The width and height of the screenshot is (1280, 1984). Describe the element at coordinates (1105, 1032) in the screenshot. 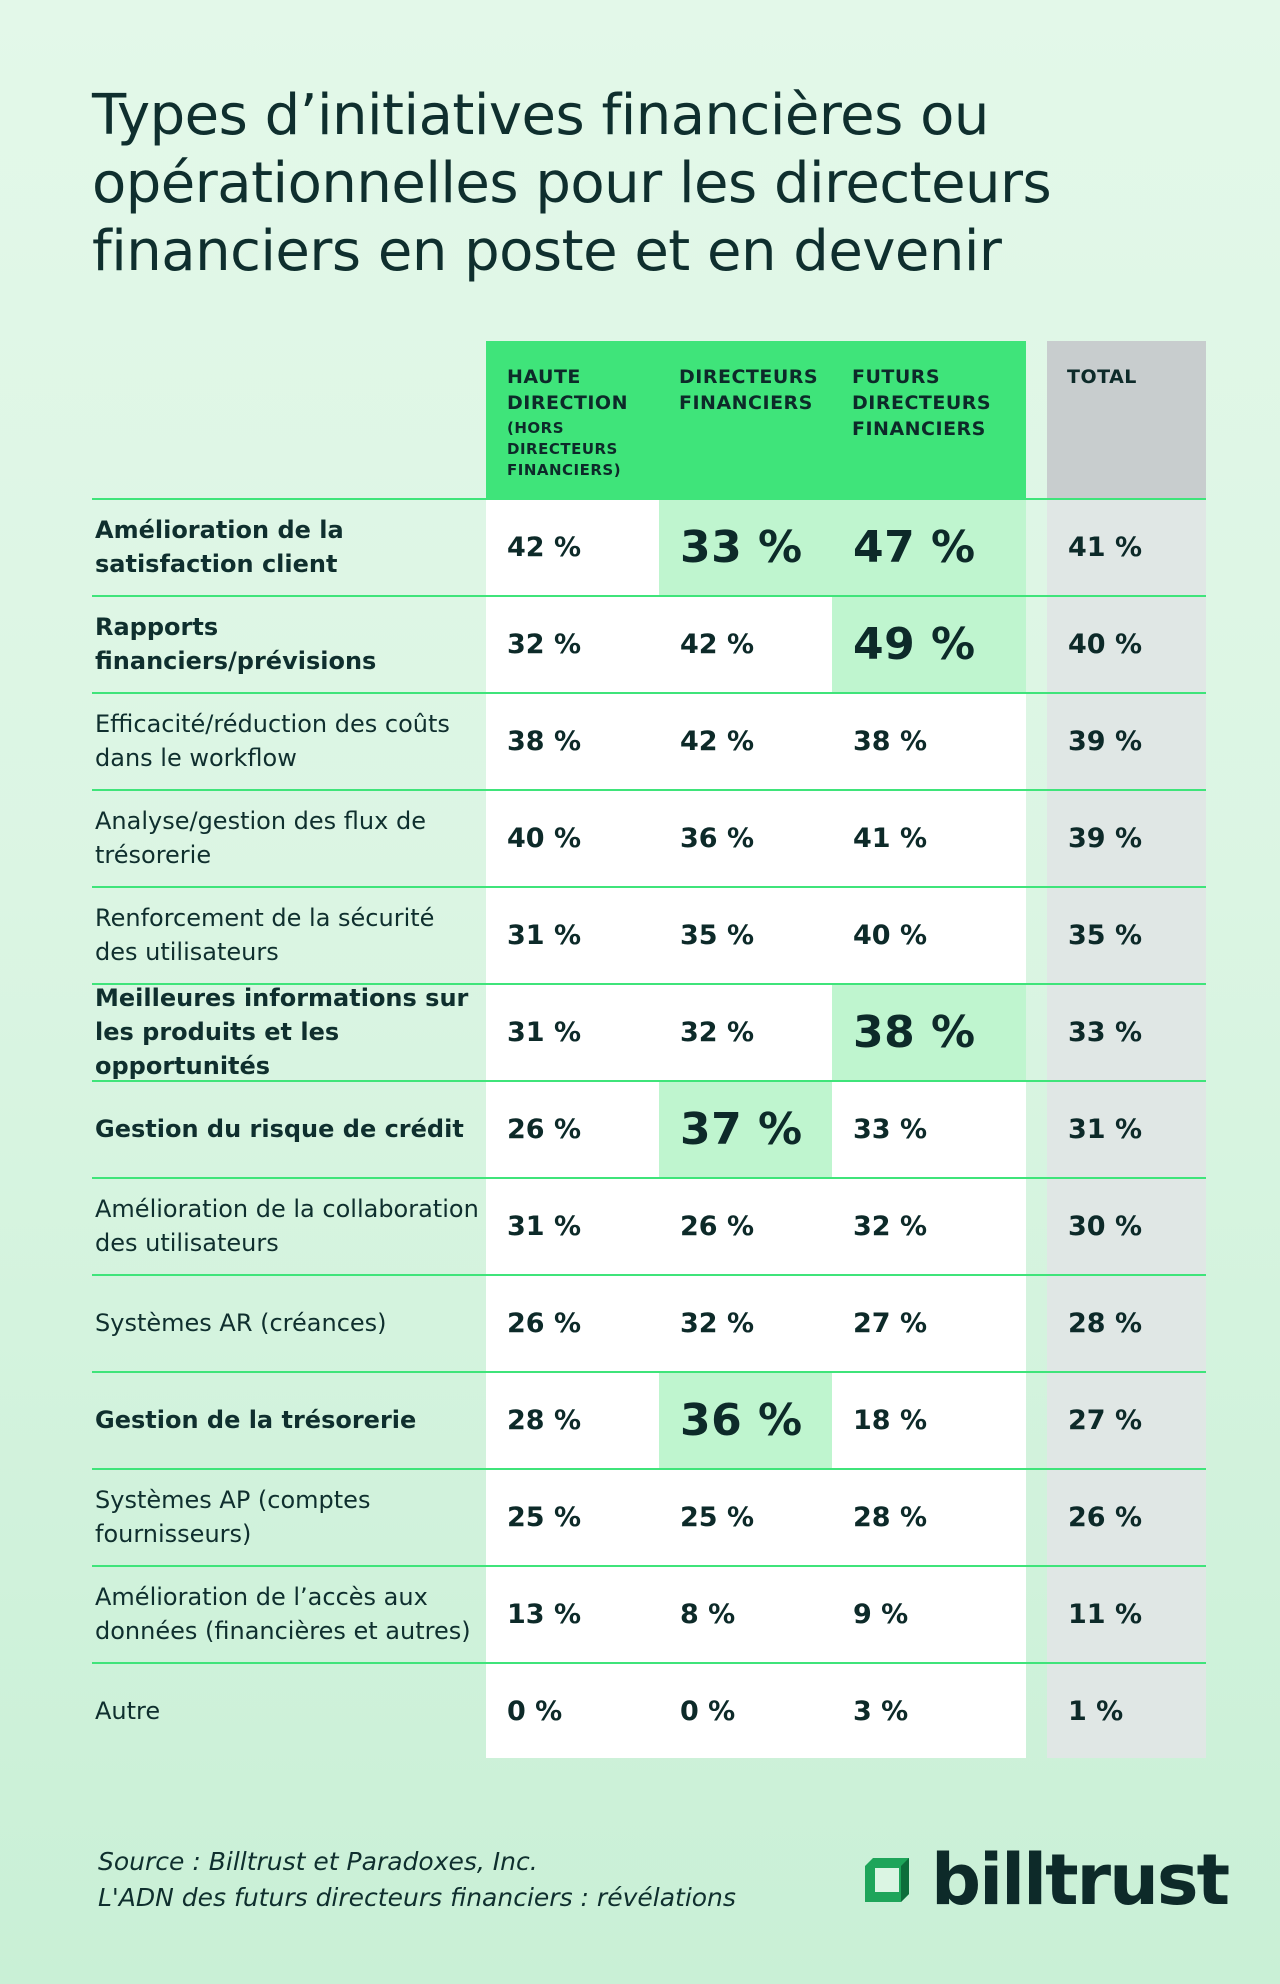

I see `cell-total: 33 %` at that location.